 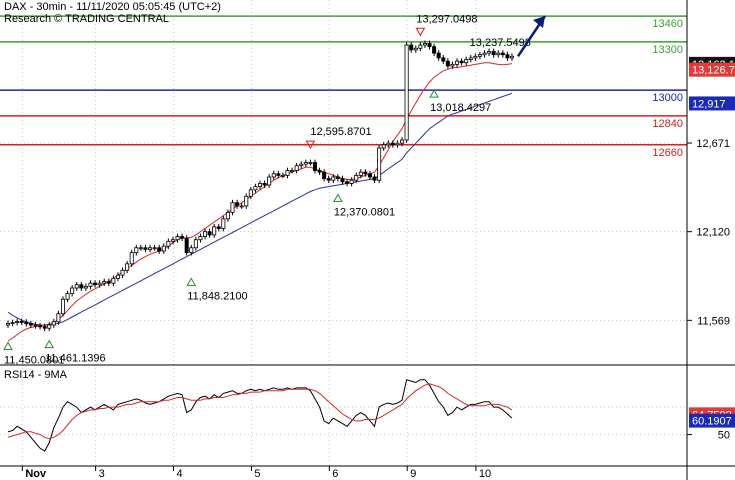 What do you see at coordinates (667, 98) in the screenshot?
I see `level-label: 13000` at bounding box center [667, 98].